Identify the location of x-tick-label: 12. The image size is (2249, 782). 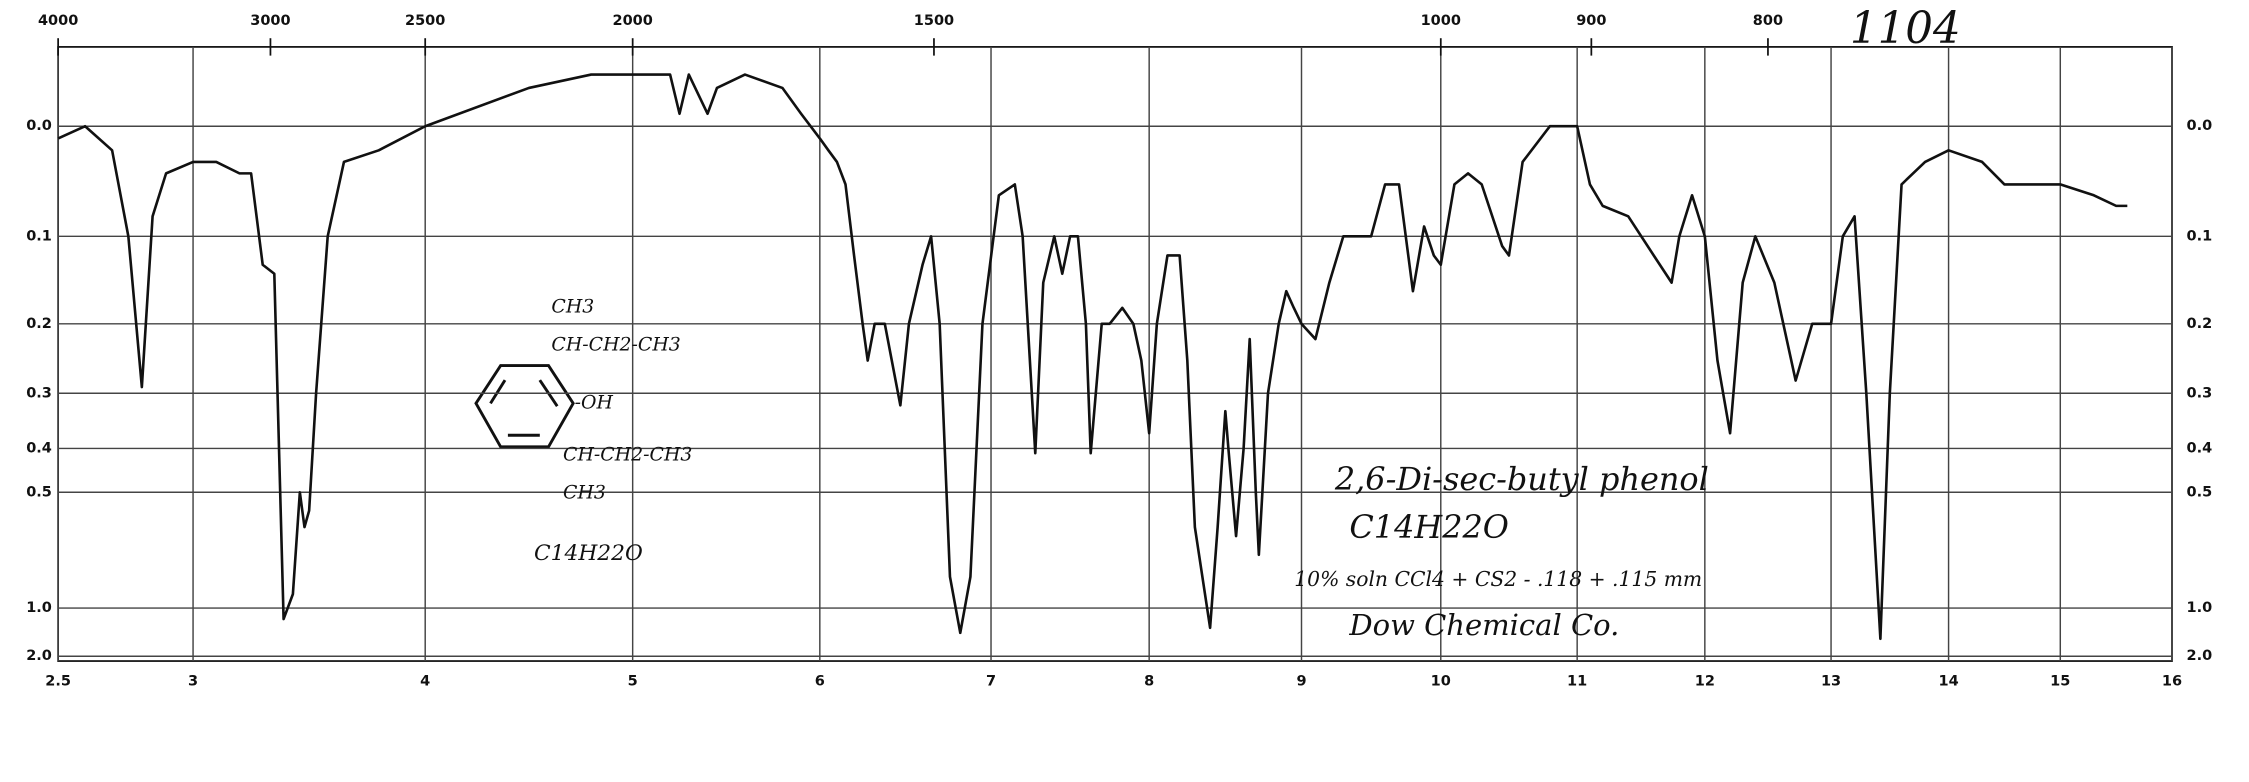
(1705, 681).